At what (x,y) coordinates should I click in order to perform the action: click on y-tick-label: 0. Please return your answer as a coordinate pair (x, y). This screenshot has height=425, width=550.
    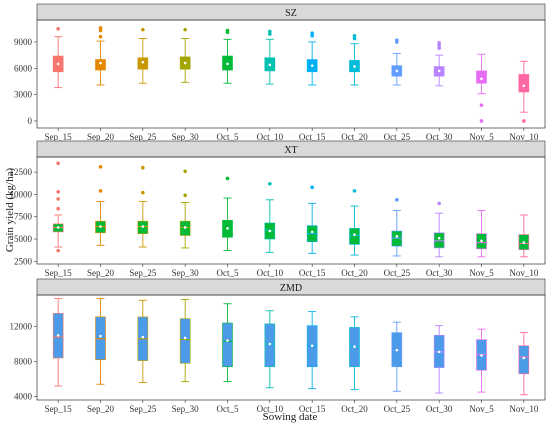
    Looking at the image, I should click on (30, 121).